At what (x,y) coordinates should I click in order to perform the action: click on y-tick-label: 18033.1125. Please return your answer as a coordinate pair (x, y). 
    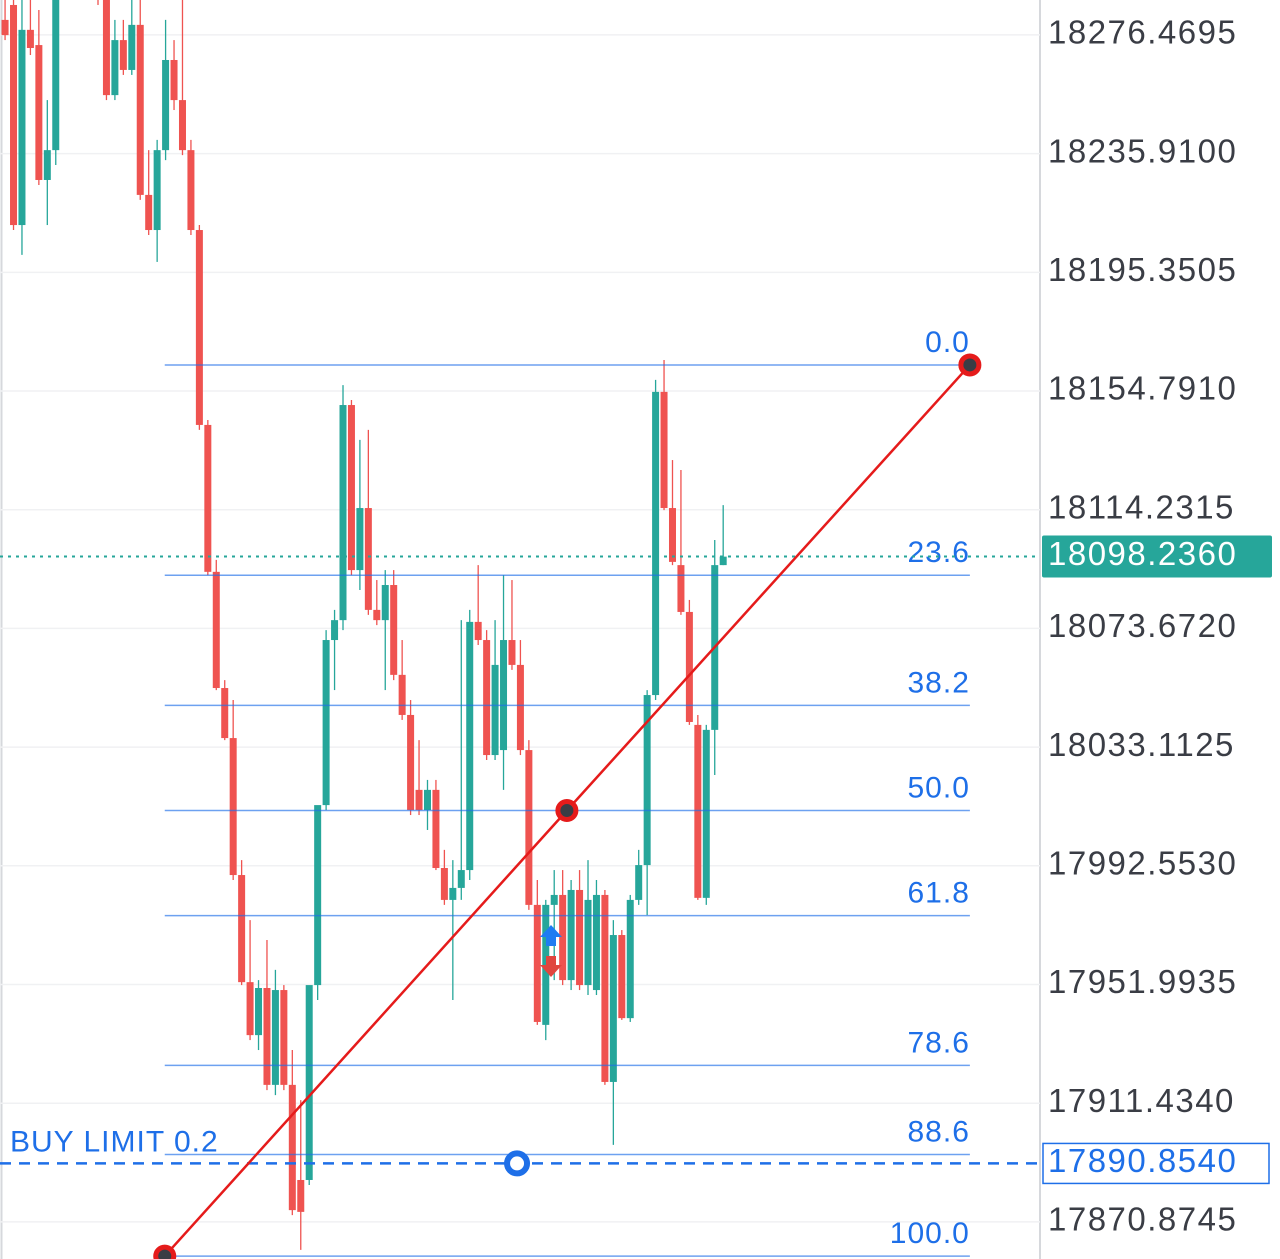
    Looking at the image, I should click on (1141, 744).